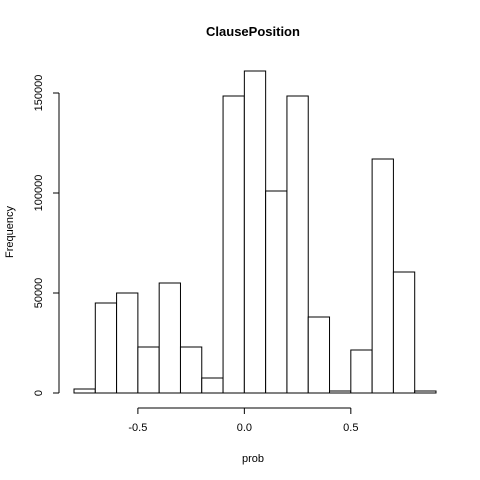  Describe the element at coordinates (46, 235) in the screenshot. I see `y-axis: 0 50000 100000 150000` at that location.